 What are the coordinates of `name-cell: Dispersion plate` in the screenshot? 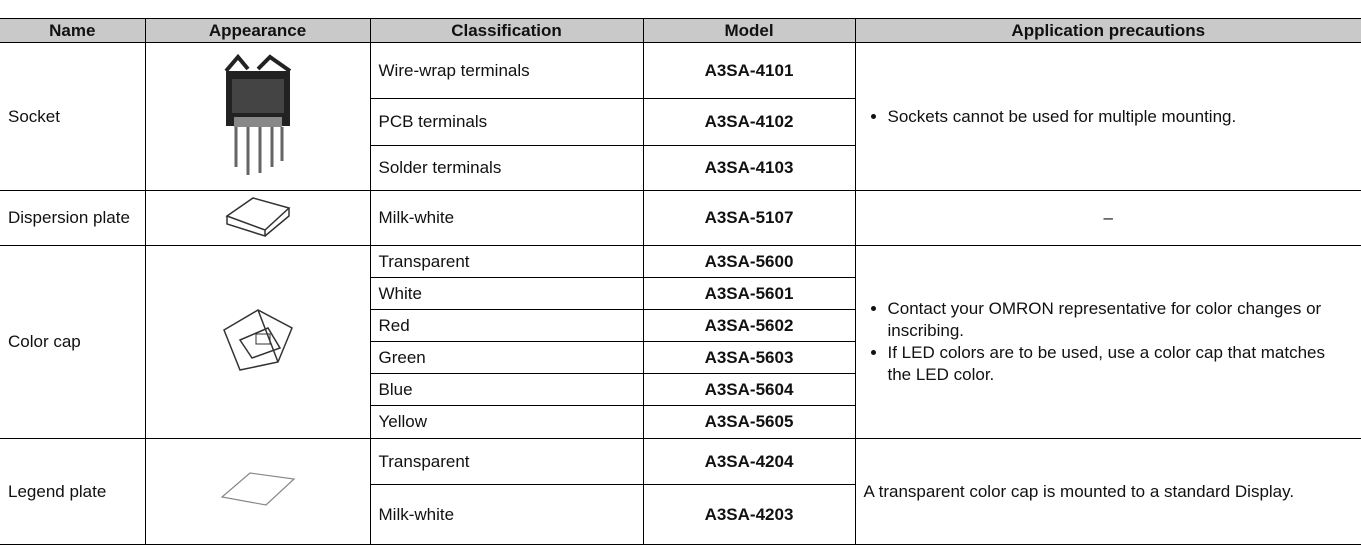 It's located at (73, 218).